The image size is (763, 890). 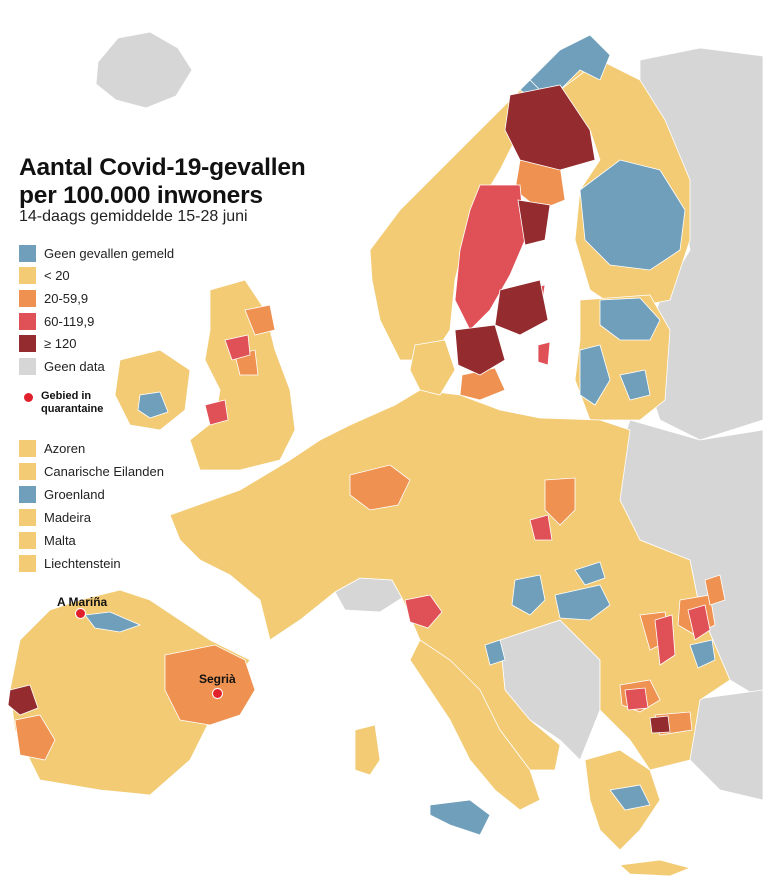 I want to click on romania-east, so click(x=715, y=590).